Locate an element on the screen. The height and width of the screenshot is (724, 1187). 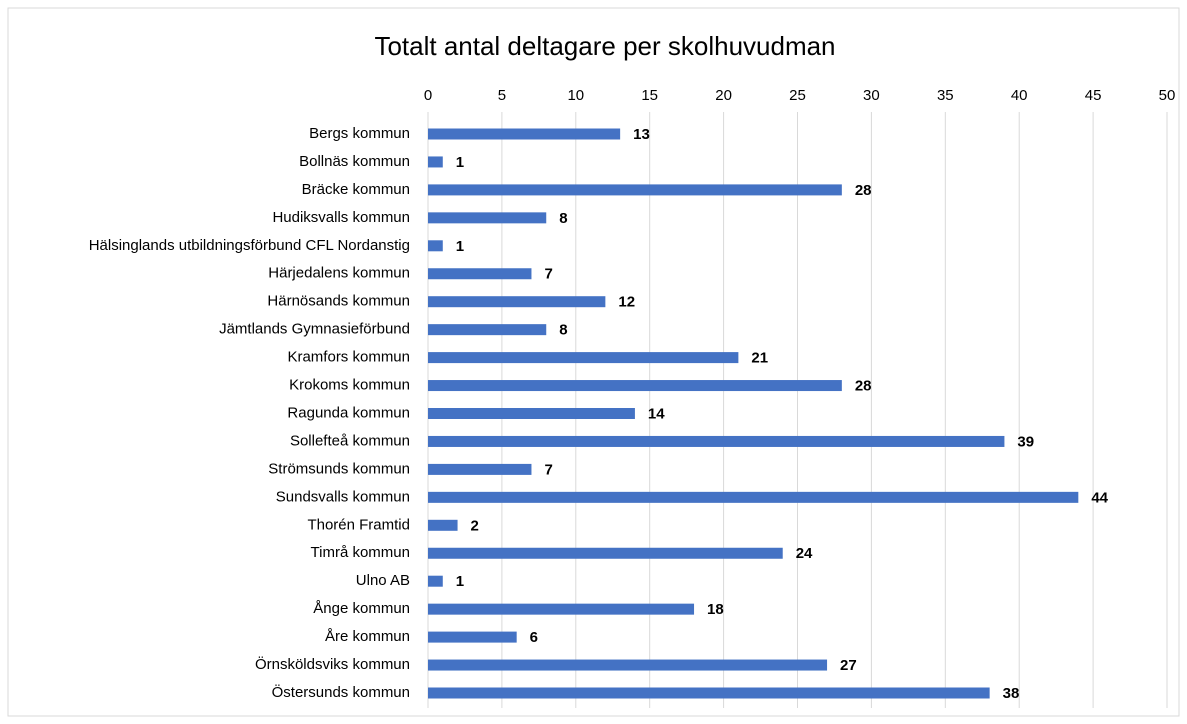
x-tick-label: 15 is located at coordinates (649, 95).